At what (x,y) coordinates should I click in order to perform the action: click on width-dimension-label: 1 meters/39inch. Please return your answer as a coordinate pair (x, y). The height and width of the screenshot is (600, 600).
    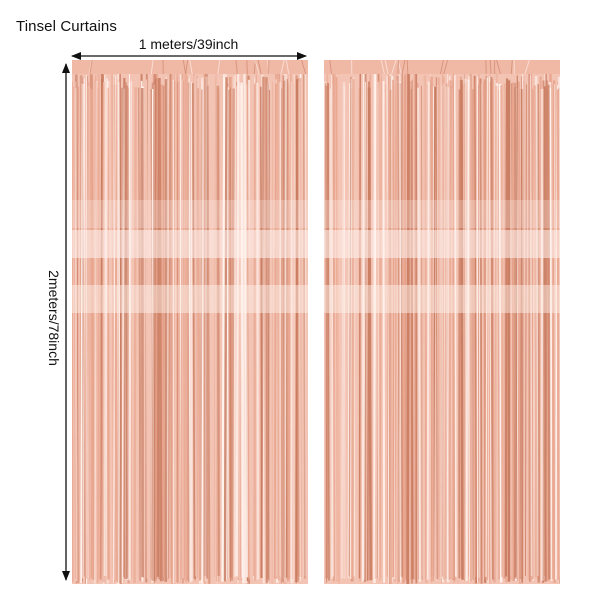
    Looking at the image, I should click on (188, 44).